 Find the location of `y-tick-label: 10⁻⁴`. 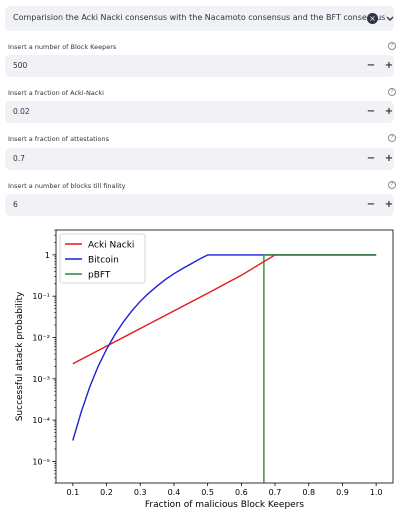

y-tick-label: 10⁻⁴ is located at coordinates (41, 420).